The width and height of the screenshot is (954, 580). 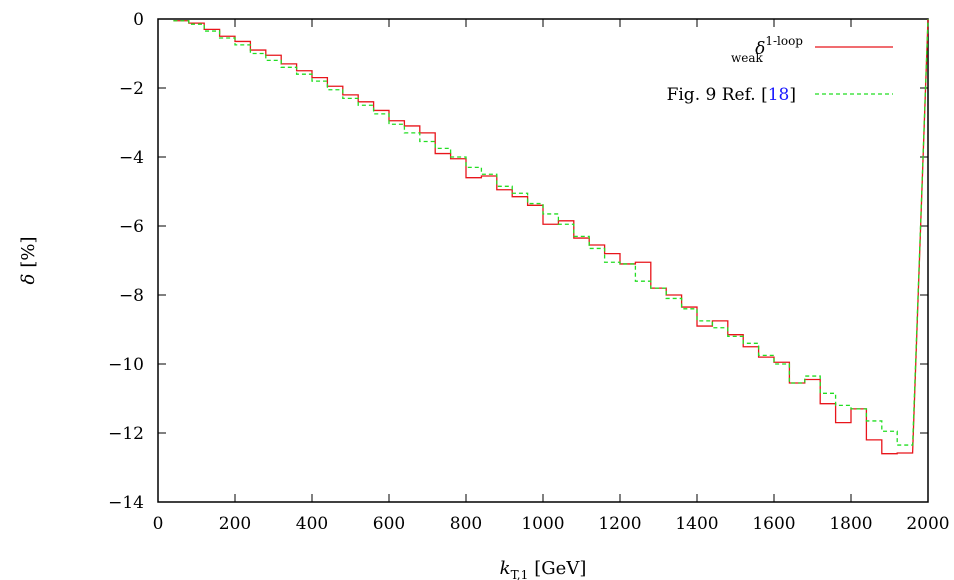 What do you see at coordinates (747, 58) in the screenshot?
I see `legend-1loop-sub: weak` at bounding box center [747, 58].